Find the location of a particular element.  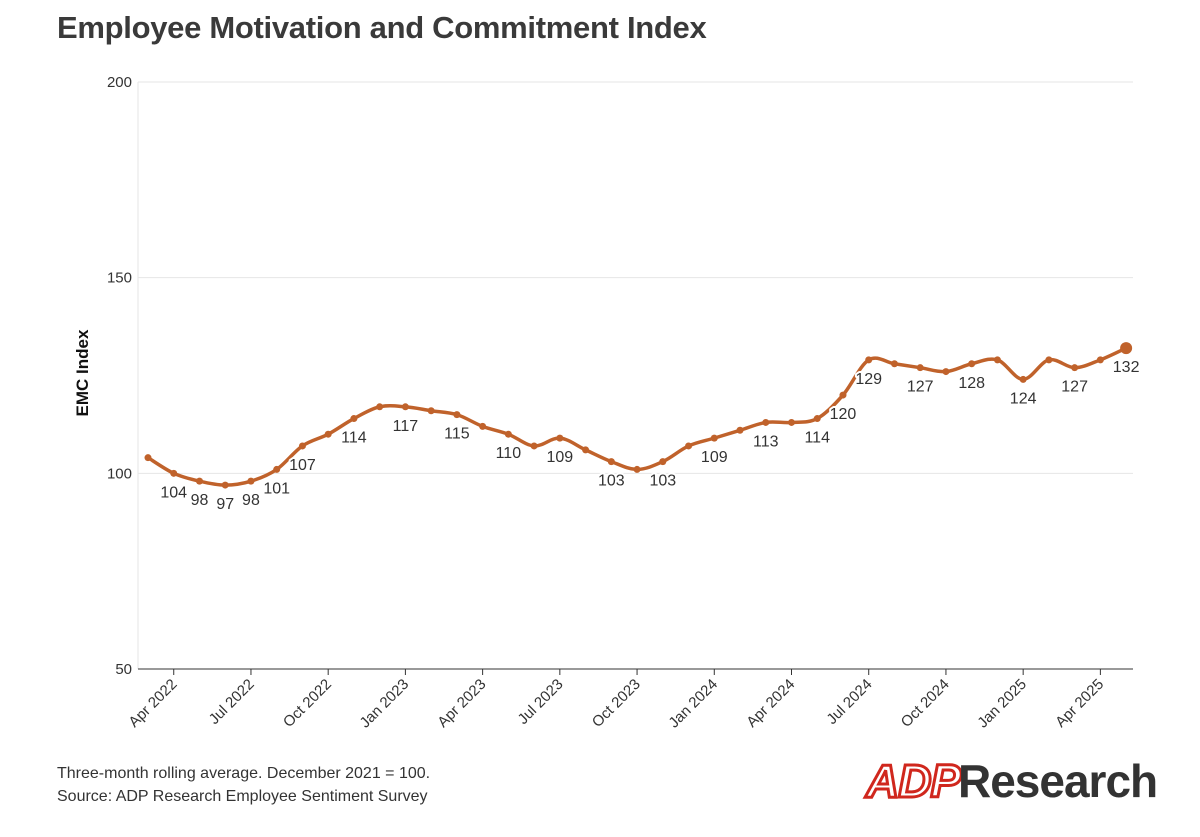

chart-title: Employee Motivation and Commitment Index is located at coordinates (382, 27).